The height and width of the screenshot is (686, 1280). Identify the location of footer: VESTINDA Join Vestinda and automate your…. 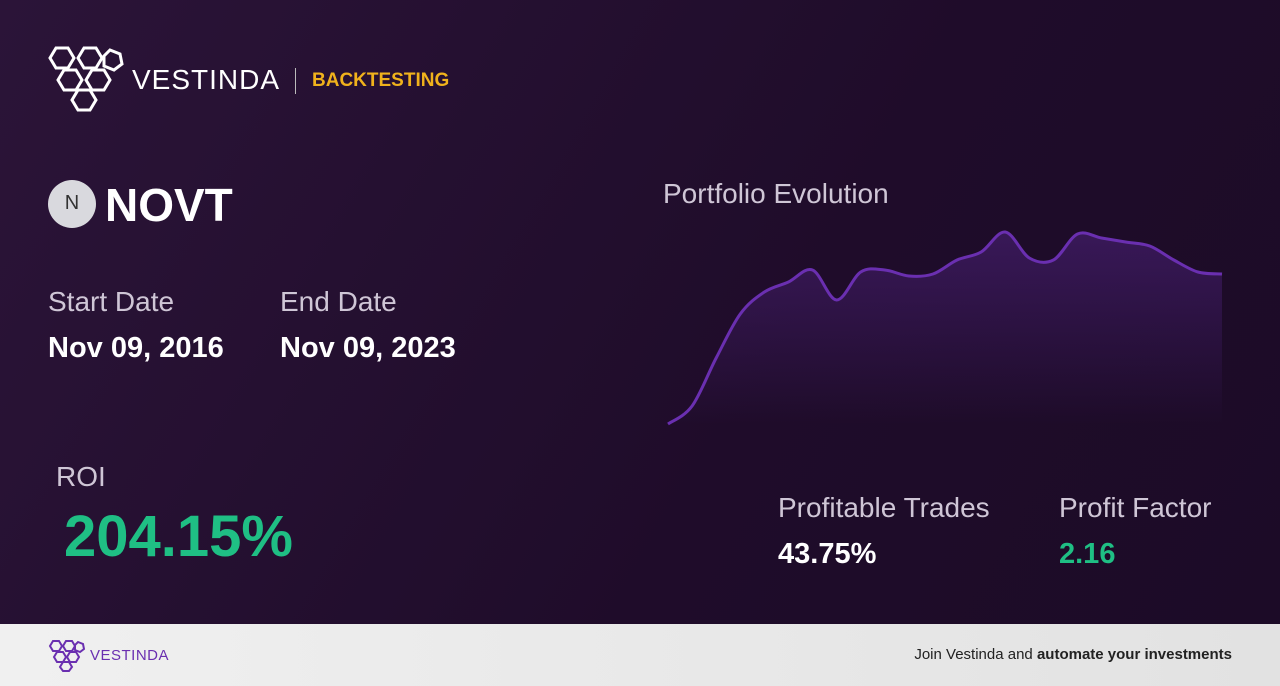
(640, 655).